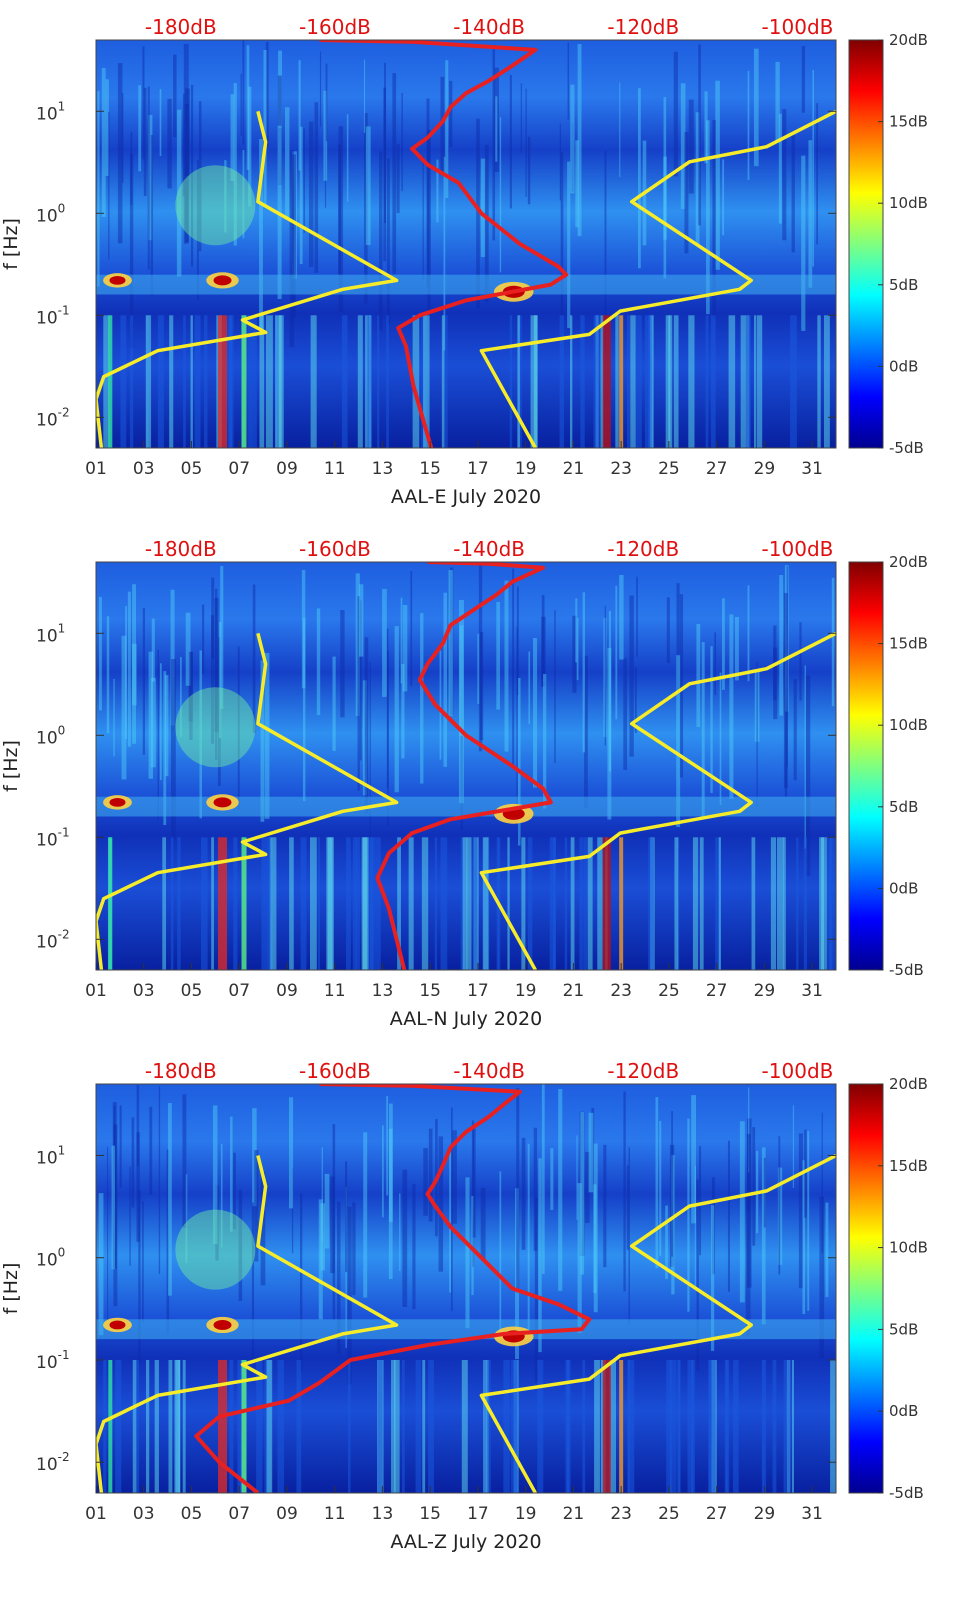 Image resolution: width=962 pixels, height=1599 pixels. Describe the element at coordinates (144, 469) in the screenshot. I see `x-tick-label: 03` at that location.